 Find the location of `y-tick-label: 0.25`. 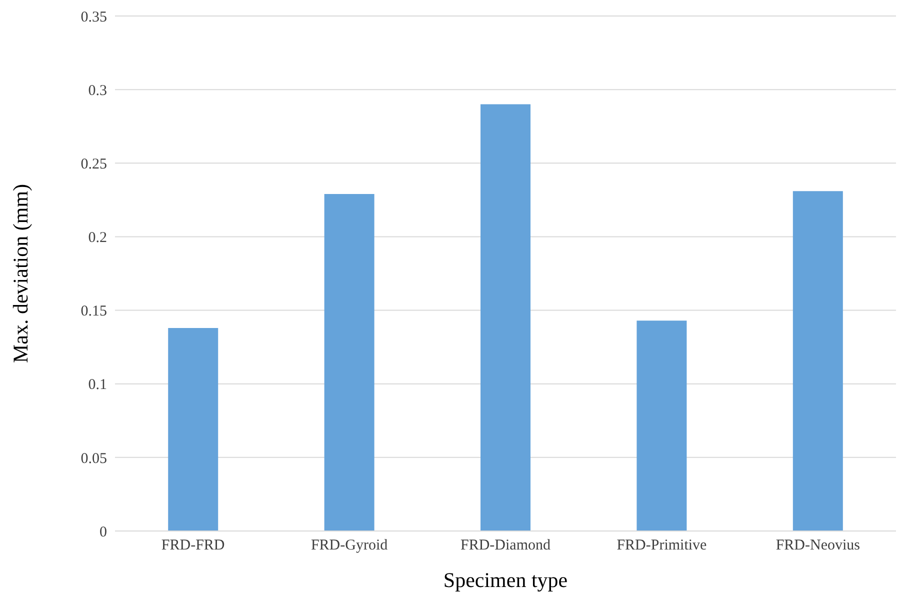

y-tick-label: 0.25 is located at coordinates (93, 164).